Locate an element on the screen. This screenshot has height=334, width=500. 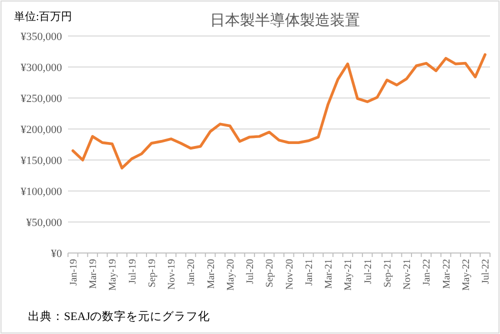
x-tick-label: Mar-20 is located at coordinates (211, 274).